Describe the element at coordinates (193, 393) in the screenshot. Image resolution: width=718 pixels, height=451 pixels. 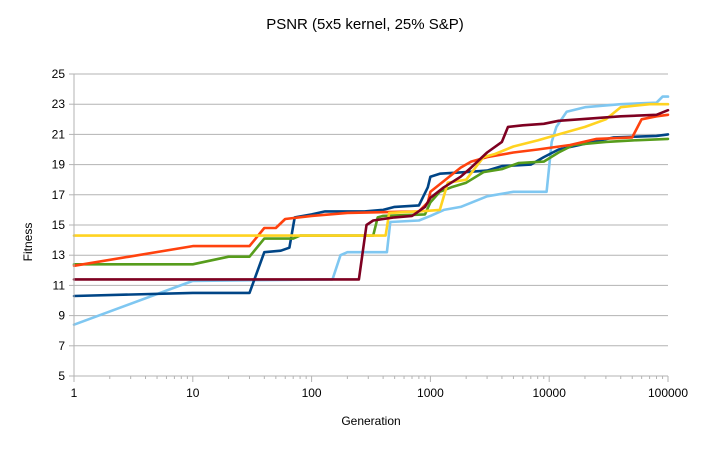
I see `x-tick-label: 10` at that location.